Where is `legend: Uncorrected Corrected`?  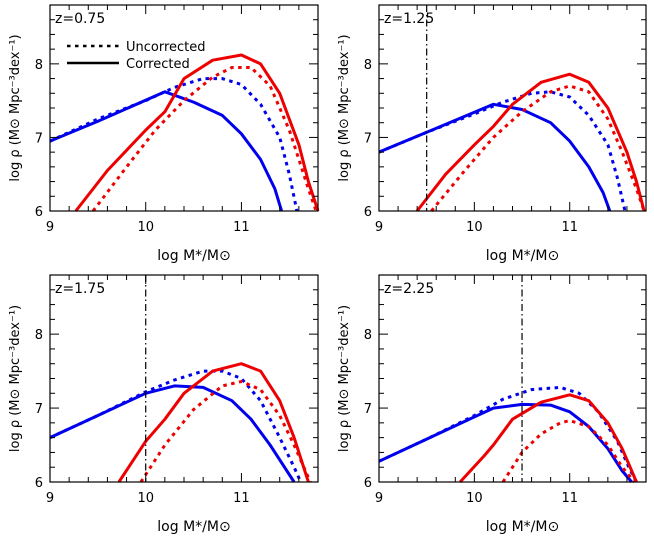 legend: Uncorrected Corrected is located at coordinates (136, 56).